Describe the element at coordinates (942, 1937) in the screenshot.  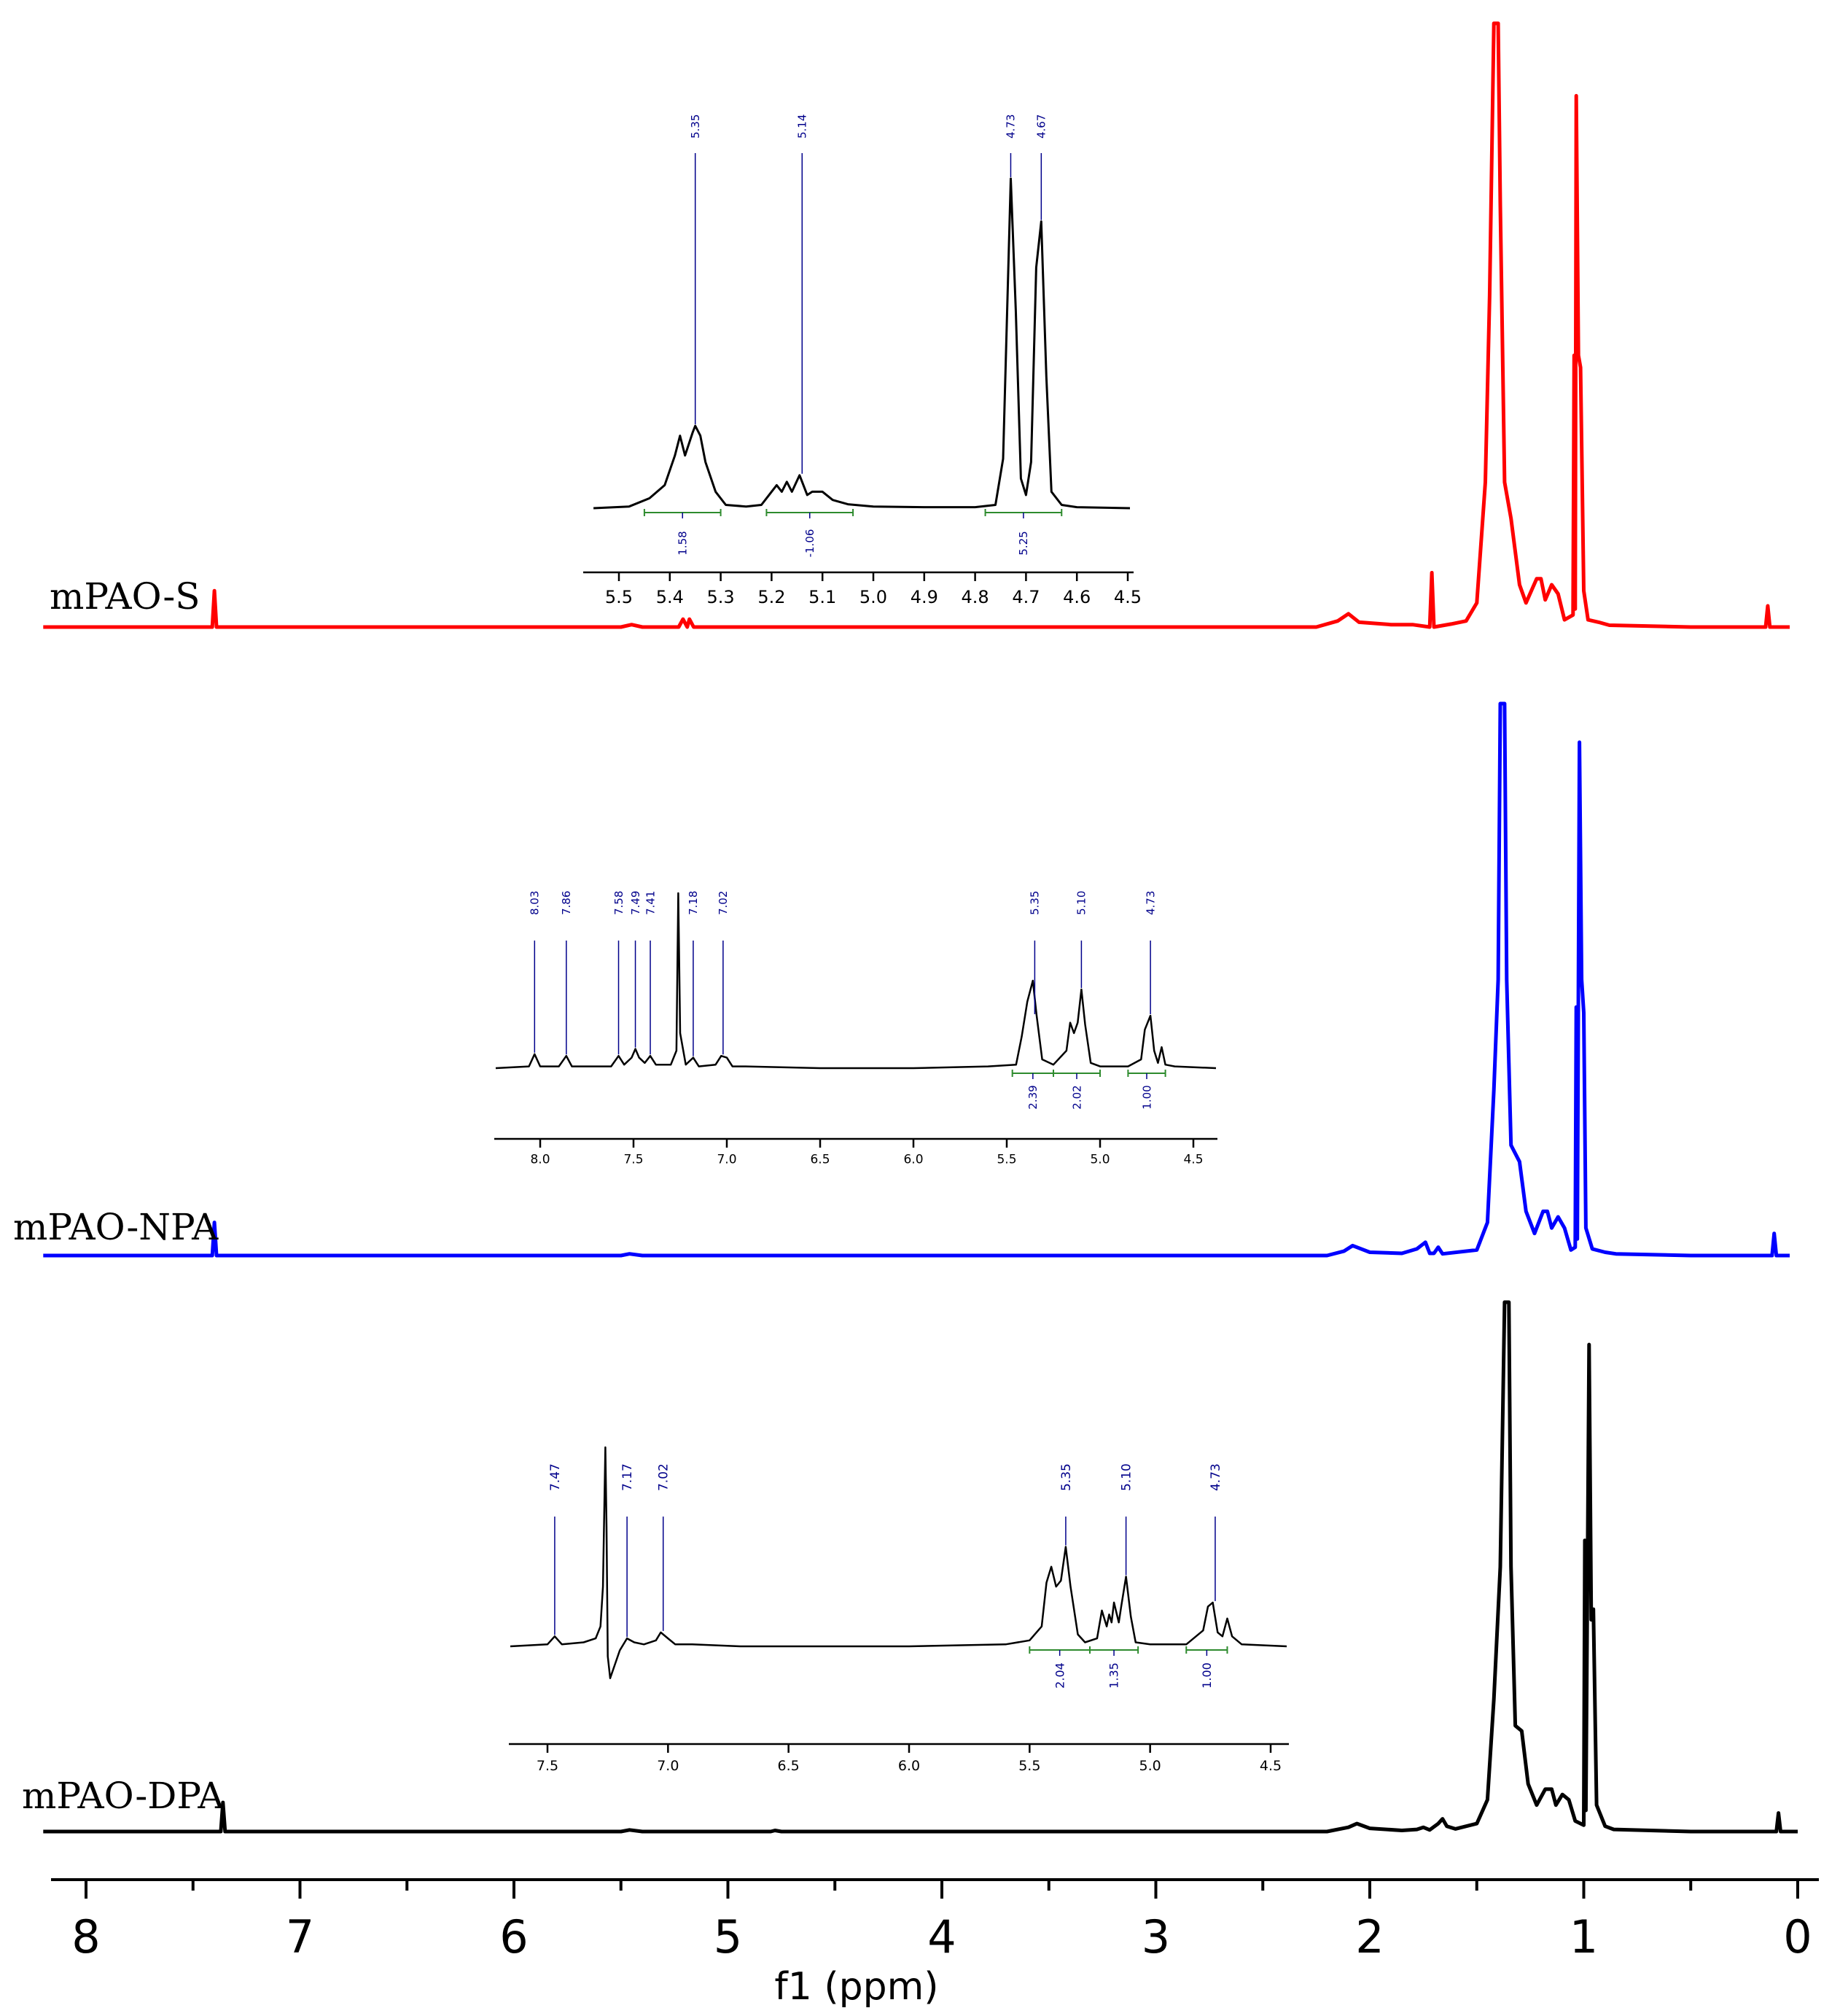
I see `x-tick-label: 4` at that location.